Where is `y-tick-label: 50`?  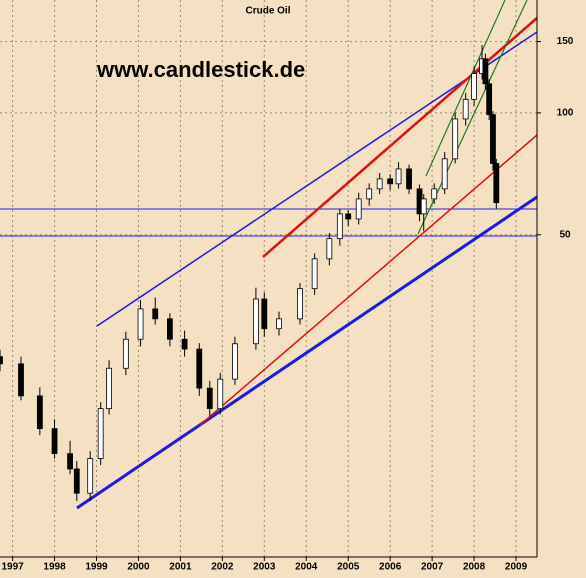 y-tick-label: 50 is located at coordinates (565, 234).